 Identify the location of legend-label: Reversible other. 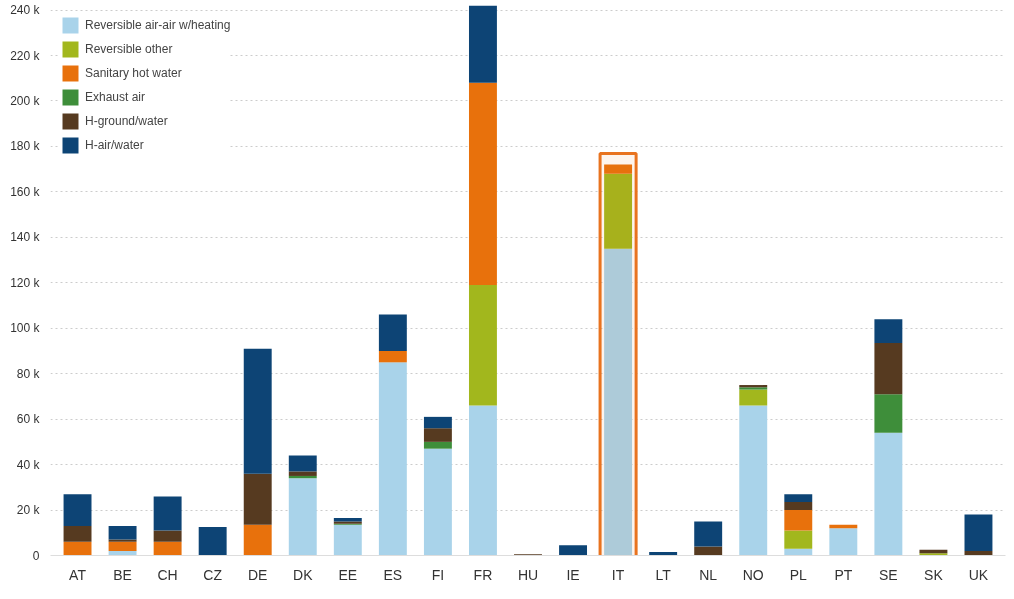
(129, 49).